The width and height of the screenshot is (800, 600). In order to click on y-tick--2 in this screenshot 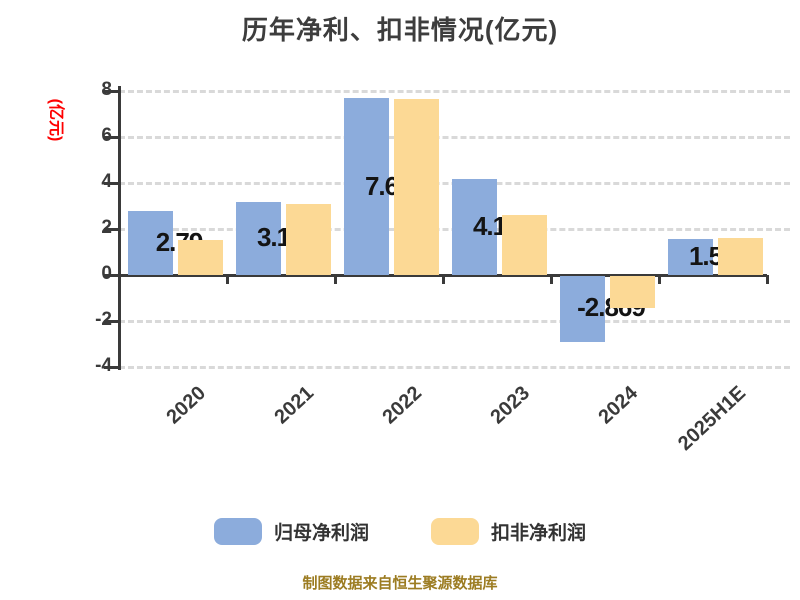, I will do `click(111, 321)`.